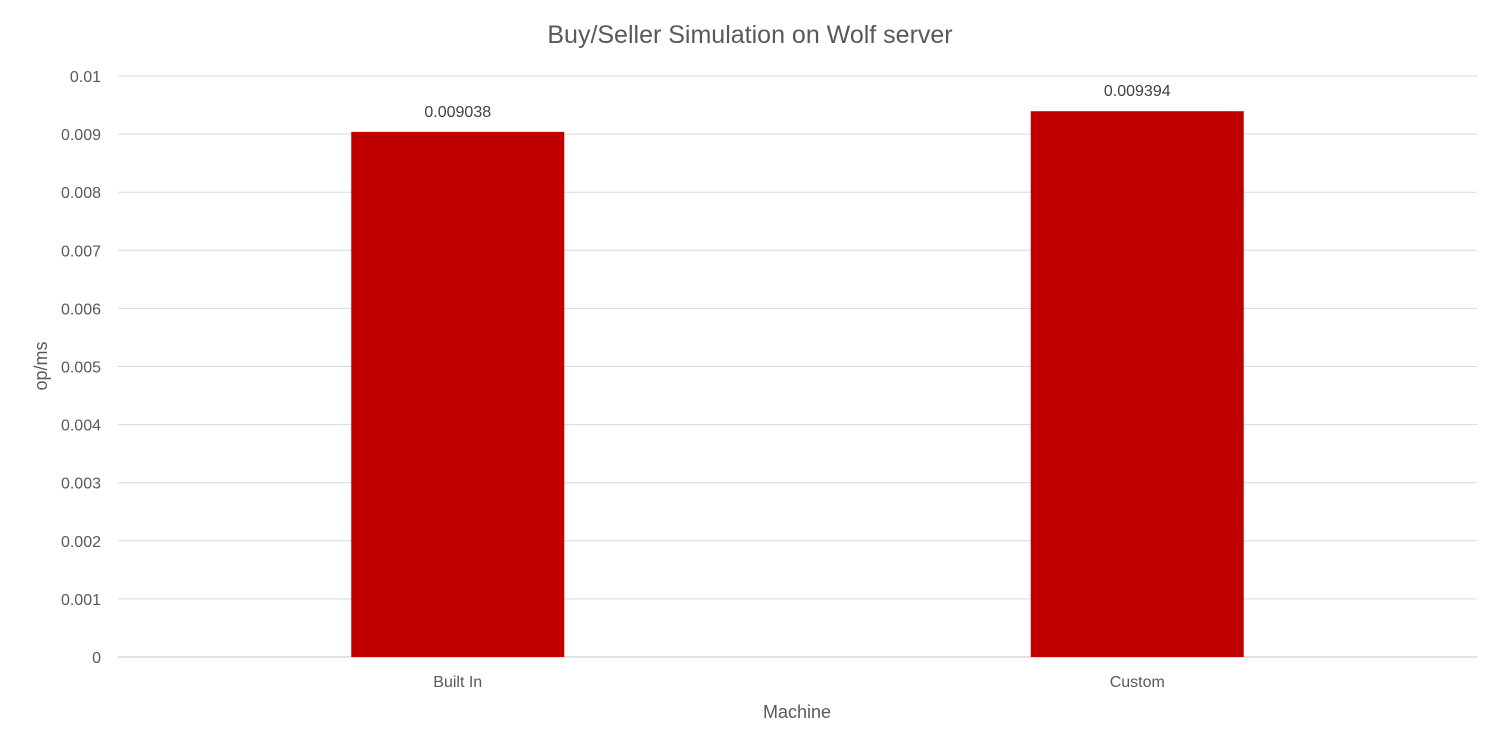 The width and height of the screenshot is (1500, 749). What do you see at coordinates (797, 712) in the screenshot?
I see `x-axis-title: Machine` at bounding box center [797, 712].